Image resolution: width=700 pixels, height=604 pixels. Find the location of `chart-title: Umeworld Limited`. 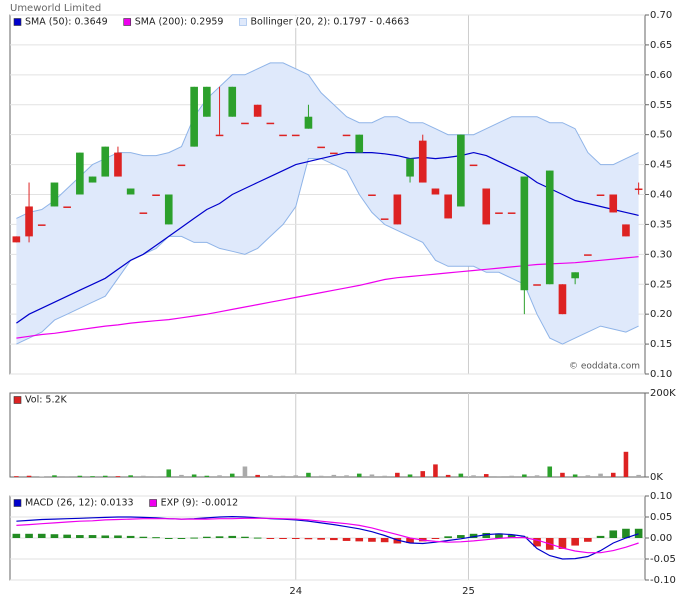

chart-title: Umeworld Limited is located at coordinates (55, 8).